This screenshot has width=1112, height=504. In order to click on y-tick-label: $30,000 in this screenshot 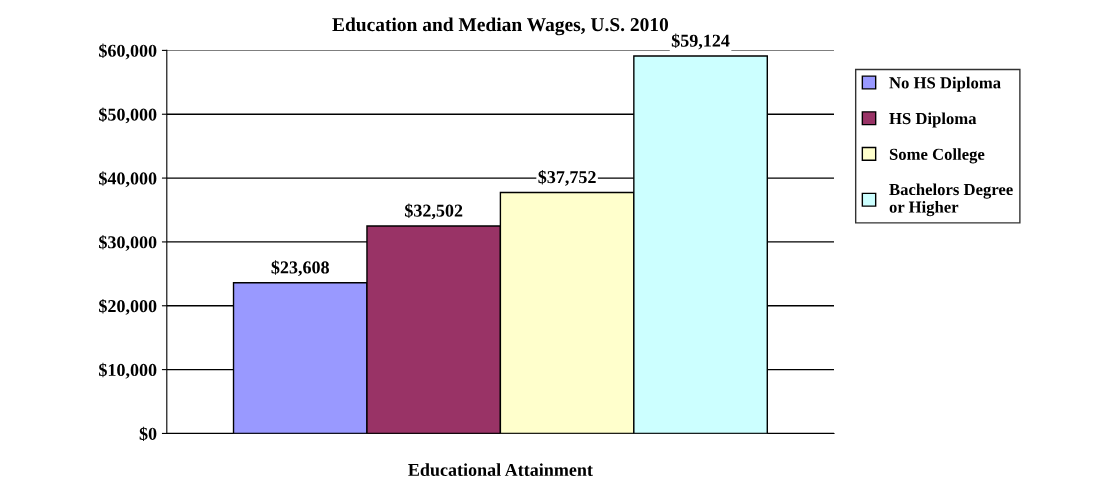, I will do `click(128, 243)`.